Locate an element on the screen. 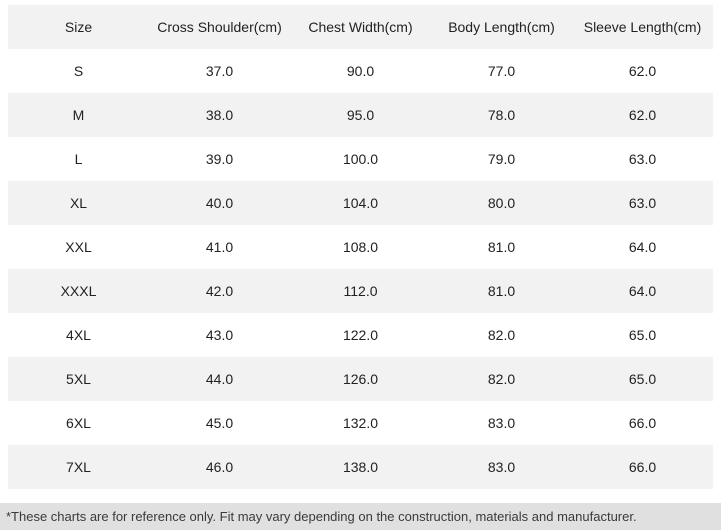 The height and width of the screenshot is (530, 721). measurement-cell: 79.0 is located at coordinates (501, 159).